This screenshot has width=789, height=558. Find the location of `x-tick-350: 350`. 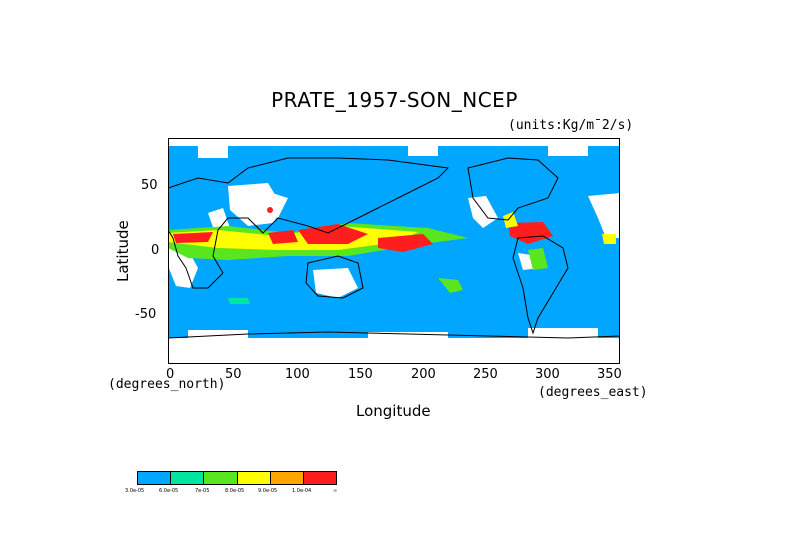

x-tick-350: 350 is located at coordinates (609, 374).